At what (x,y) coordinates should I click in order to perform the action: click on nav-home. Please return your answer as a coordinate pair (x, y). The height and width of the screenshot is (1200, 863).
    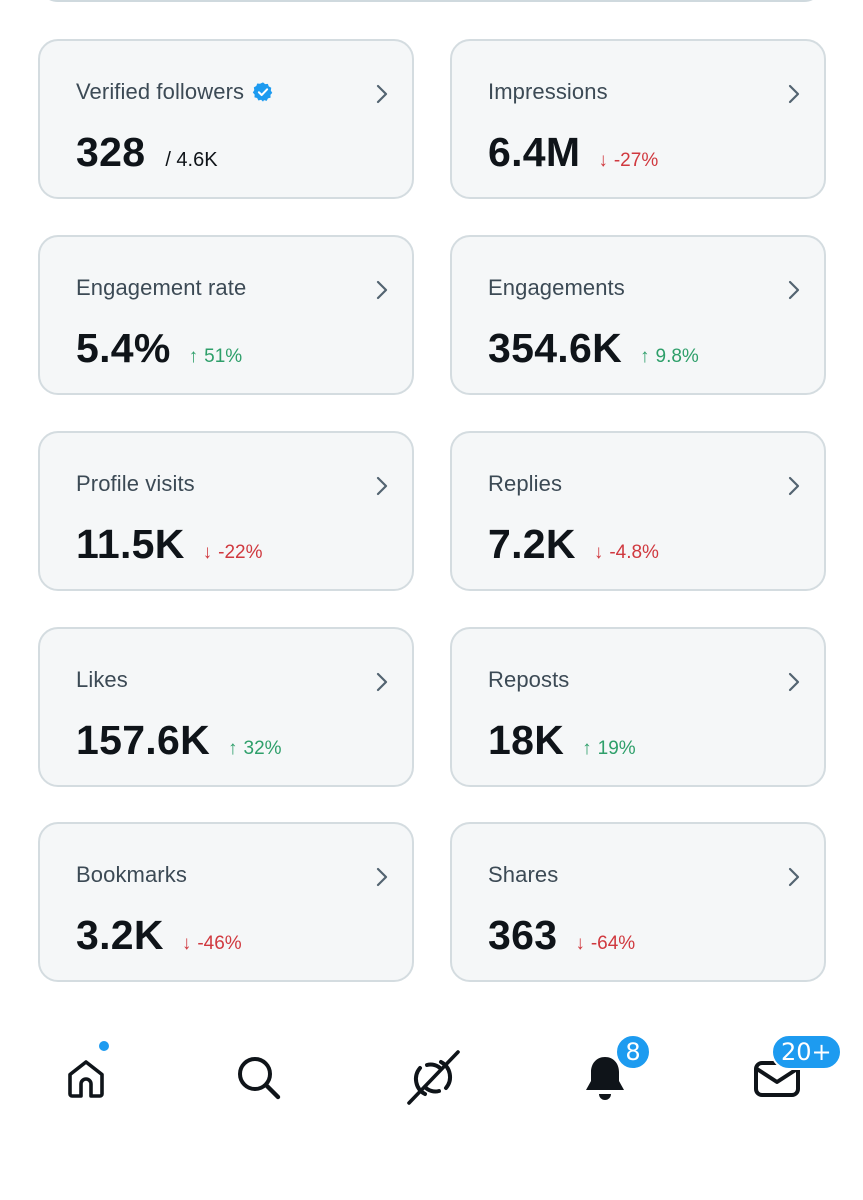
    Looking at the image, I should click on (86, 1074).